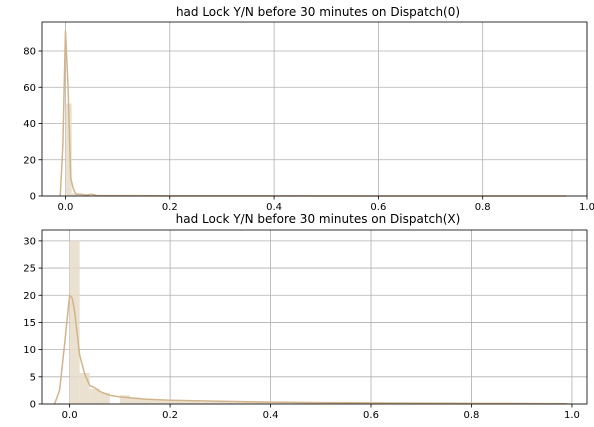  I want to click on y-tick-label: 15, so click(29, 323).